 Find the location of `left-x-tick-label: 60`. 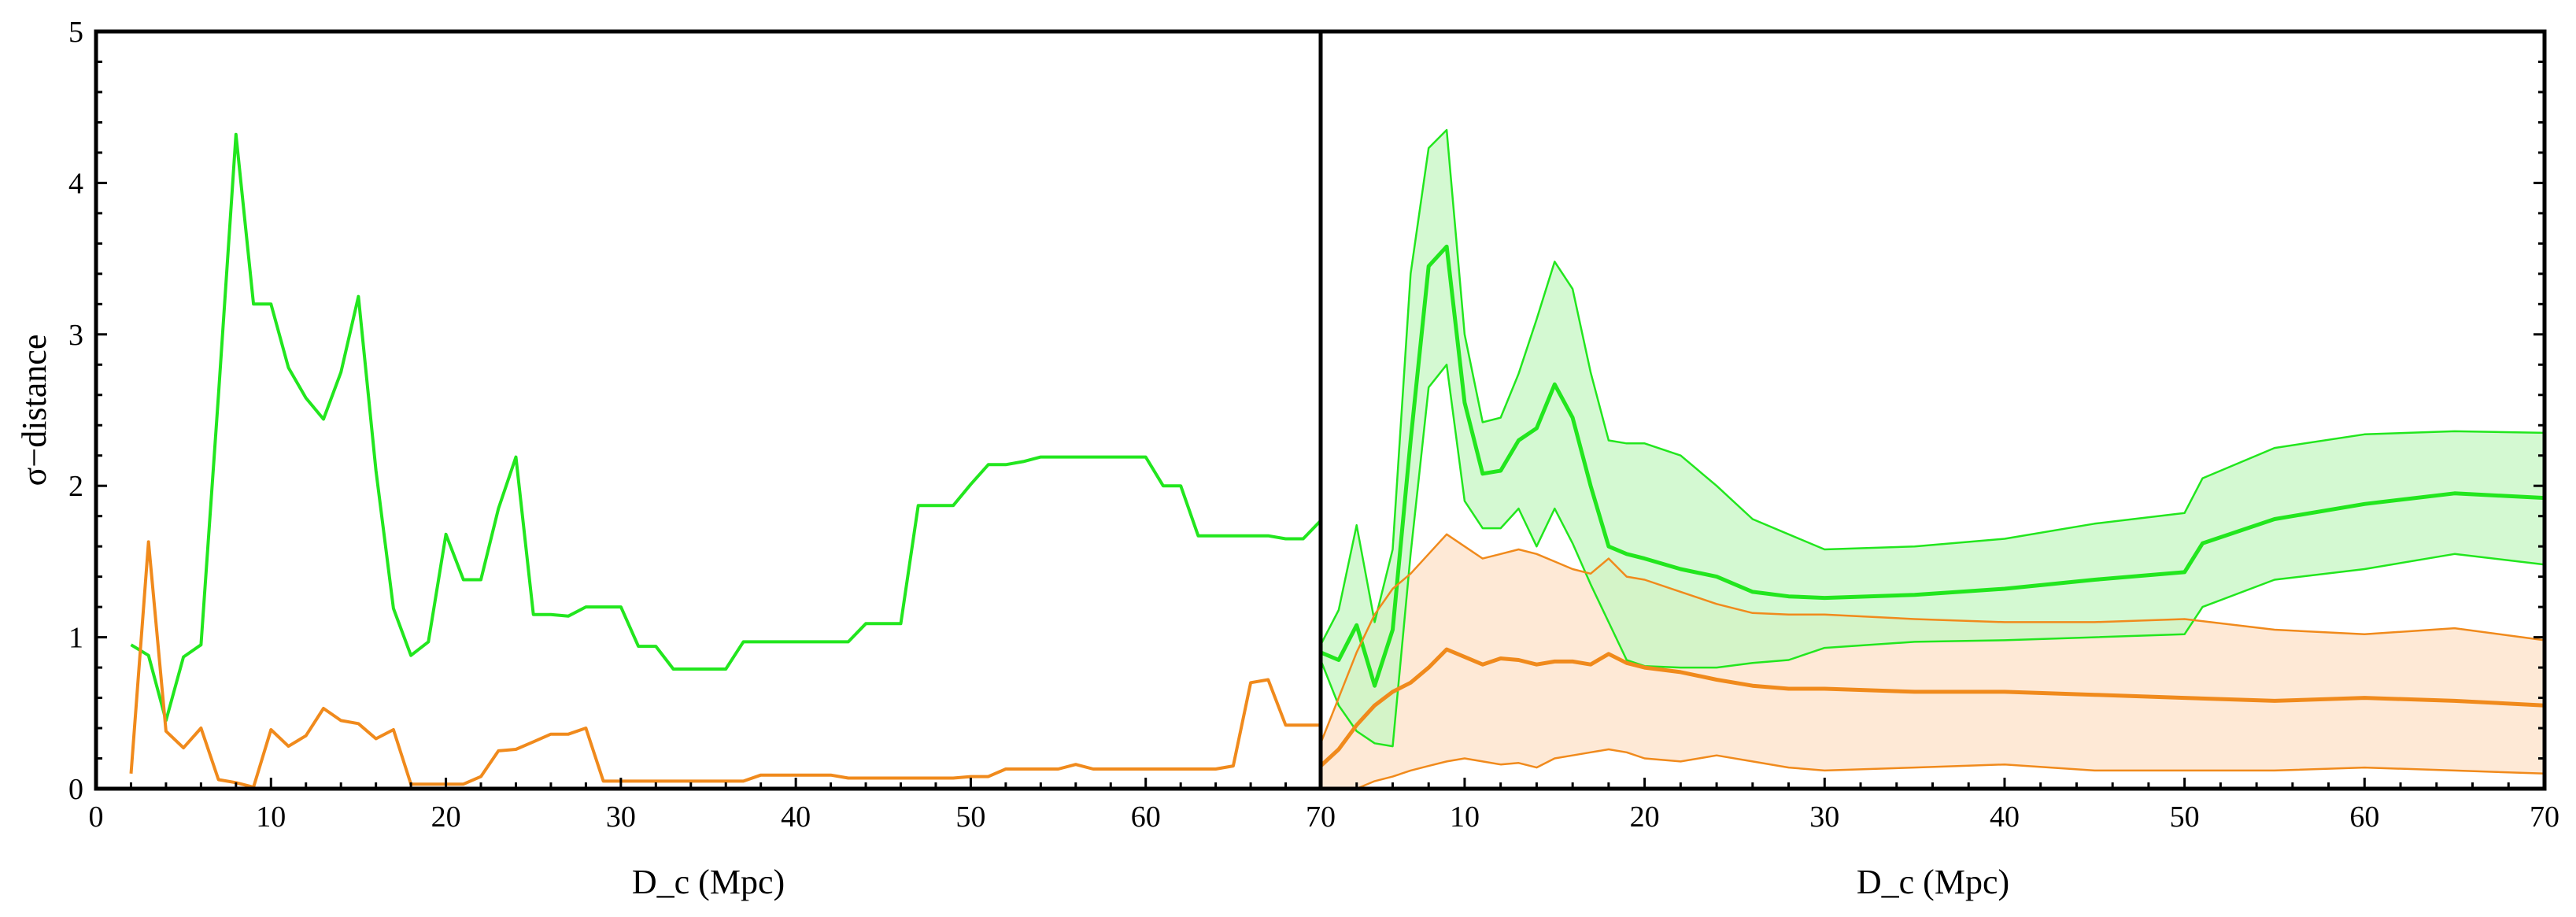

left-x-tick-label: 60 is located at coordinates (1146, 817).